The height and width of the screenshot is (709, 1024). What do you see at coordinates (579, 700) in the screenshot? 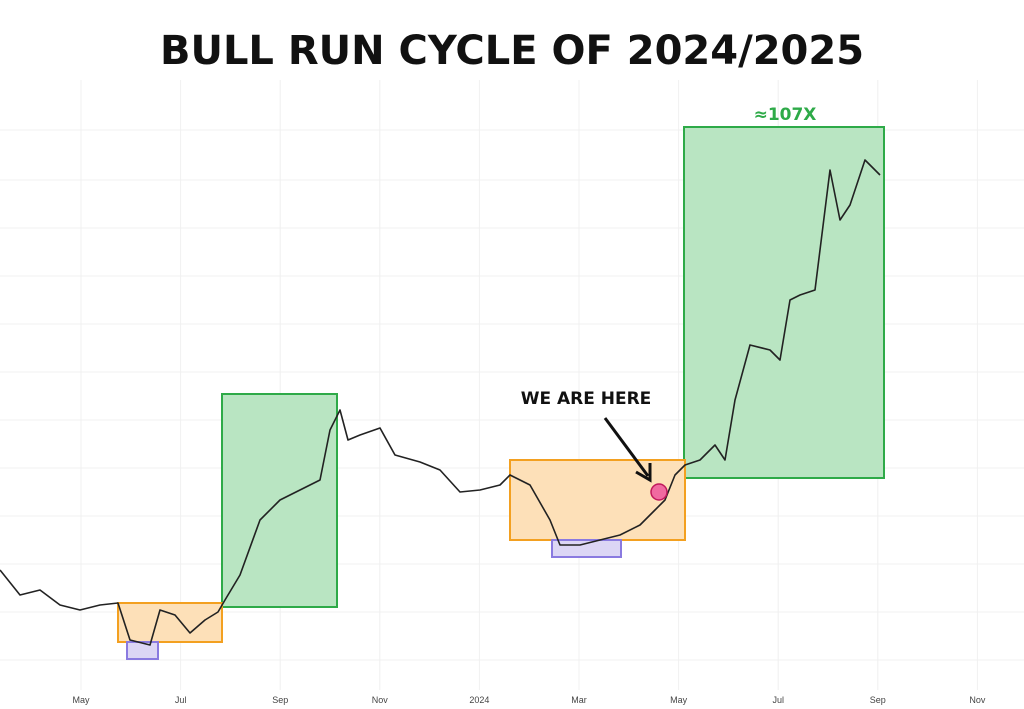
I see `x-tick-label: Mar` at bounding box center [579, 700].